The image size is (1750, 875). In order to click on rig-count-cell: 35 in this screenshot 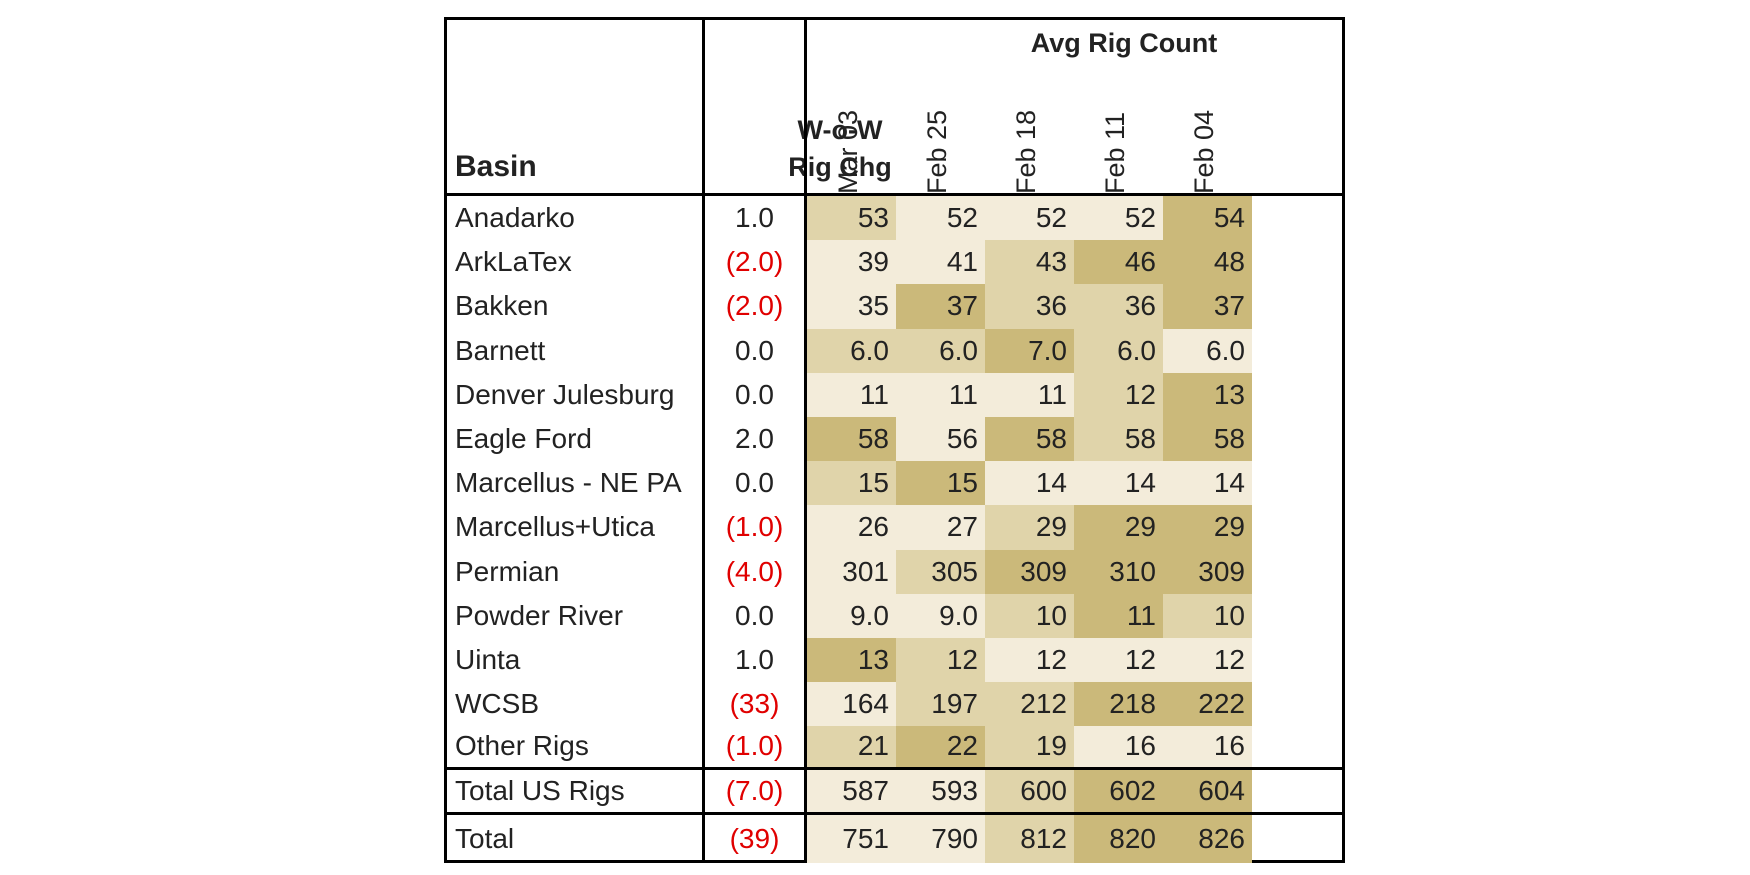, I will do `click(851, 306)`.